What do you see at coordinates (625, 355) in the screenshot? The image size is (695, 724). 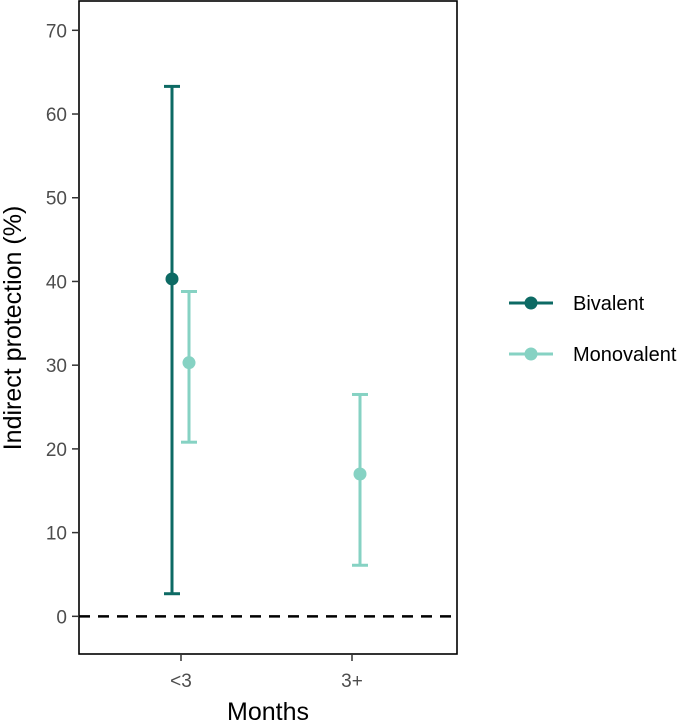 I see `legend-label: Monovalent` at bounding box center [625, 355].